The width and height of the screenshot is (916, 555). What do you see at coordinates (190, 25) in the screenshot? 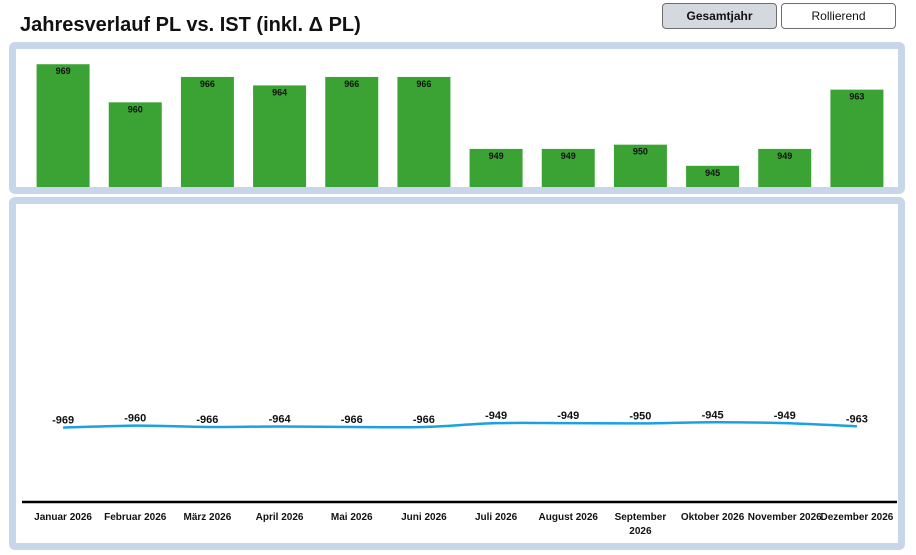
I see `page-title: Jahresverlauf PL vs. IST (inkl. Δ PL)` at bounding box center [190, 25].